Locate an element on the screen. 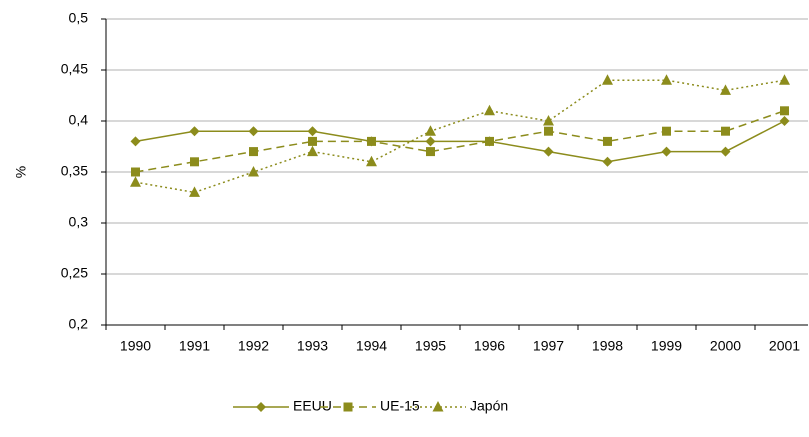 Image resolution: width=809 pixels, height=437 pixels. y-tick-label: 0,5 is located at coordinates (79, 18).